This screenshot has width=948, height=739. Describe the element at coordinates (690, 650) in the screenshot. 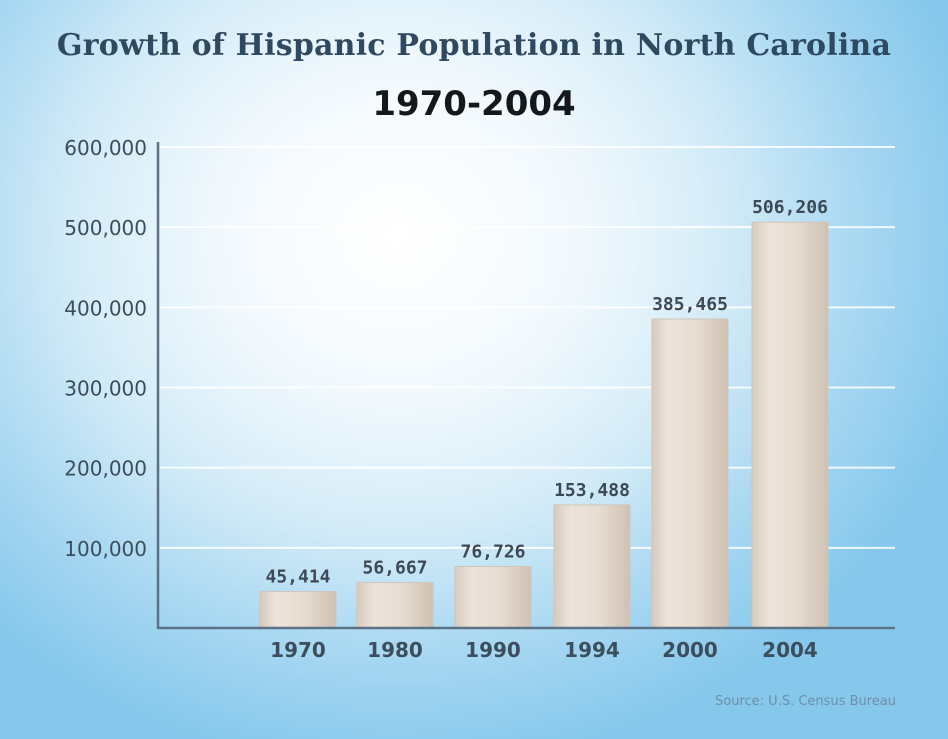

I see `x-tick-label: 2000` at that location.